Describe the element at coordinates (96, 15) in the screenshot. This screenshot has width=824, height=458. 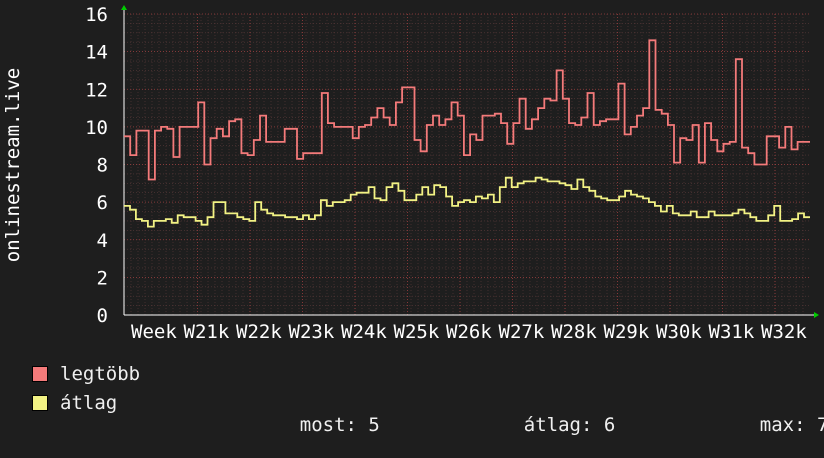
I see `y-tick-label: 16` at that location.